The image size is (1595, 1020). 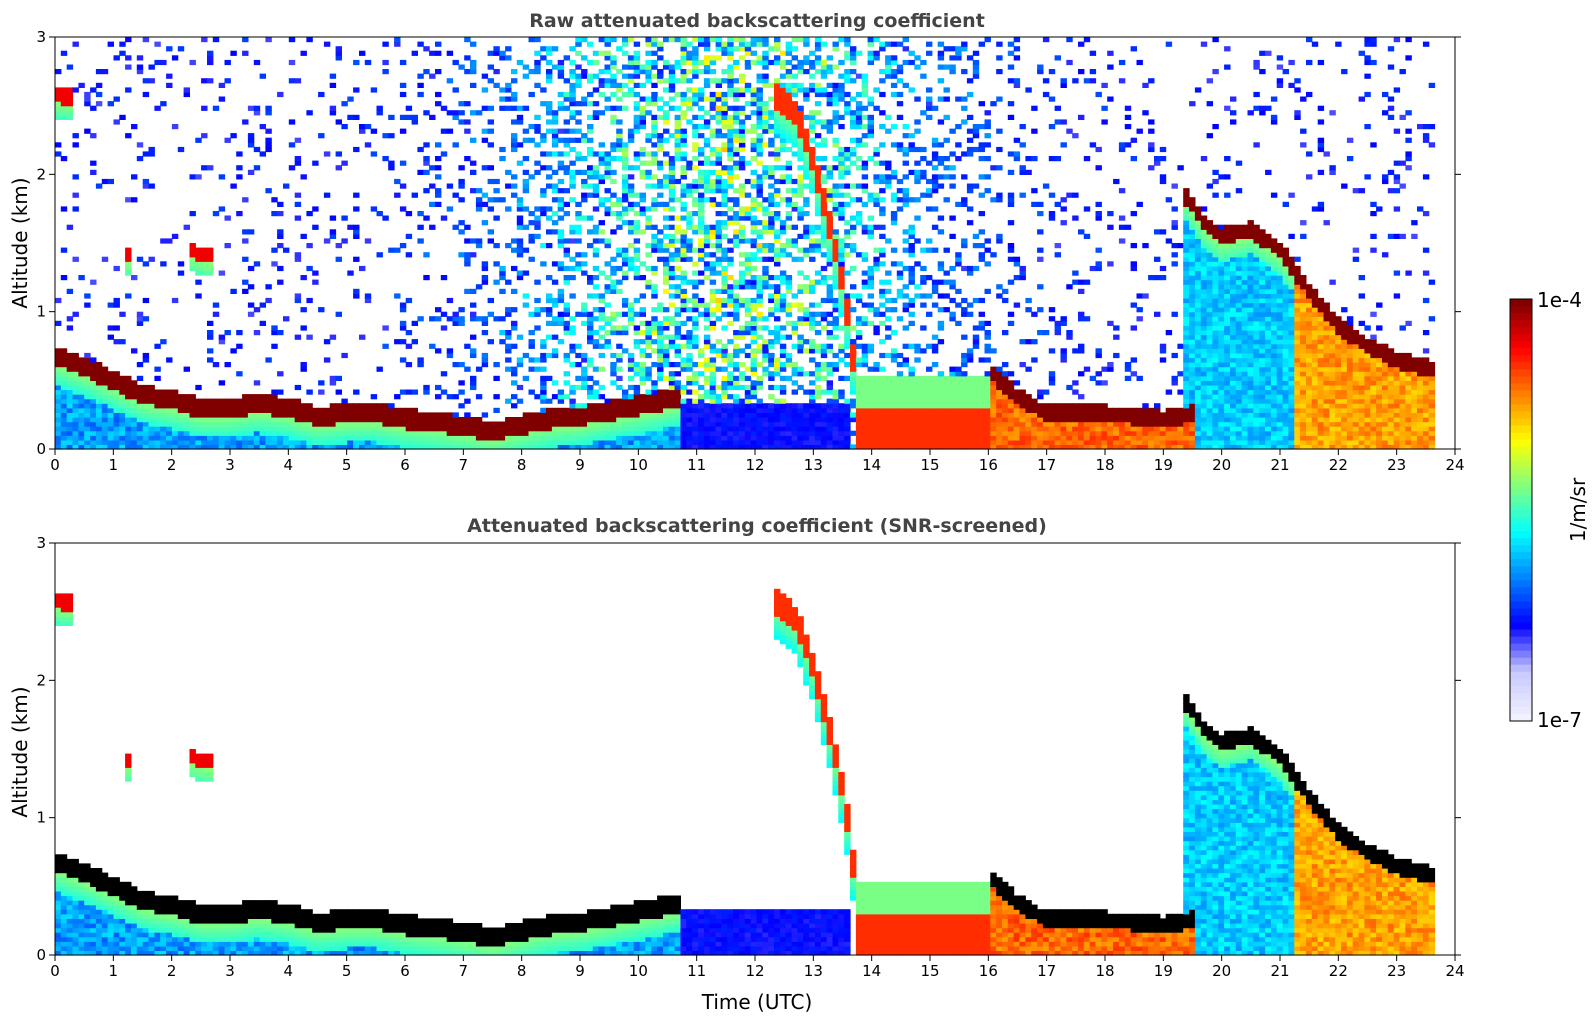 I want to click on colorbar: 1e-4 1e-7 1/m/sr, so click(x=1549, y=510).